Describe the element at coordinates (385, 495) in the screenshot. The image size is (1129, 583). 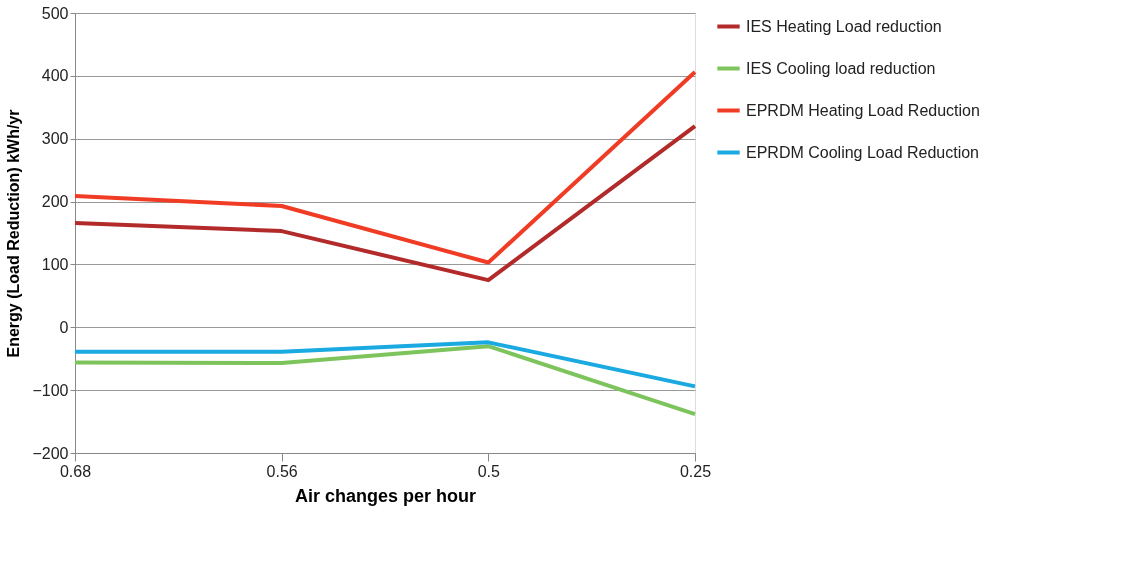
I see `x-axis-title: Air changes per hour` at that location.